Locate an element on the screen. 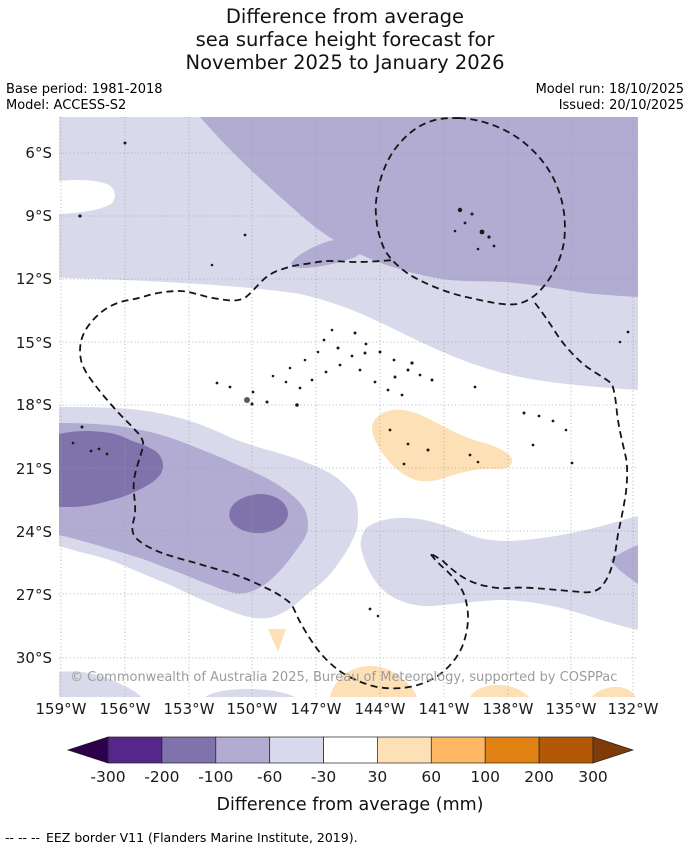  cbar-tick-6: 60 is located at coordinates (431, 777).